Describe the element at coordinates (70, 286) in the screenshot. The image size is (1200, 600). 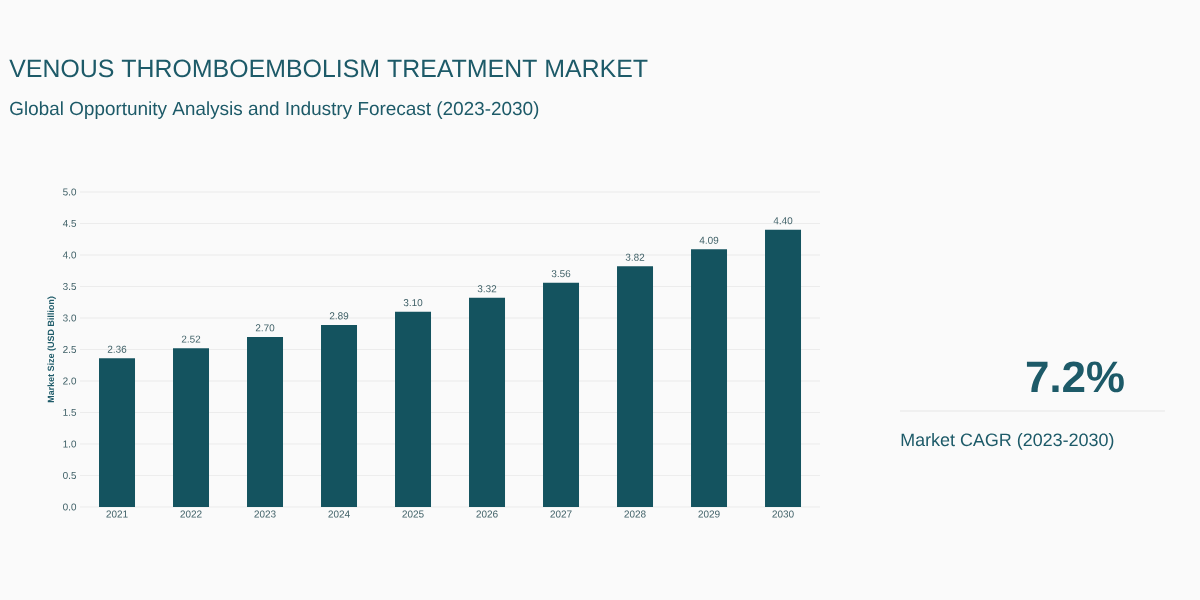
I see `text: 3.5` at that location.